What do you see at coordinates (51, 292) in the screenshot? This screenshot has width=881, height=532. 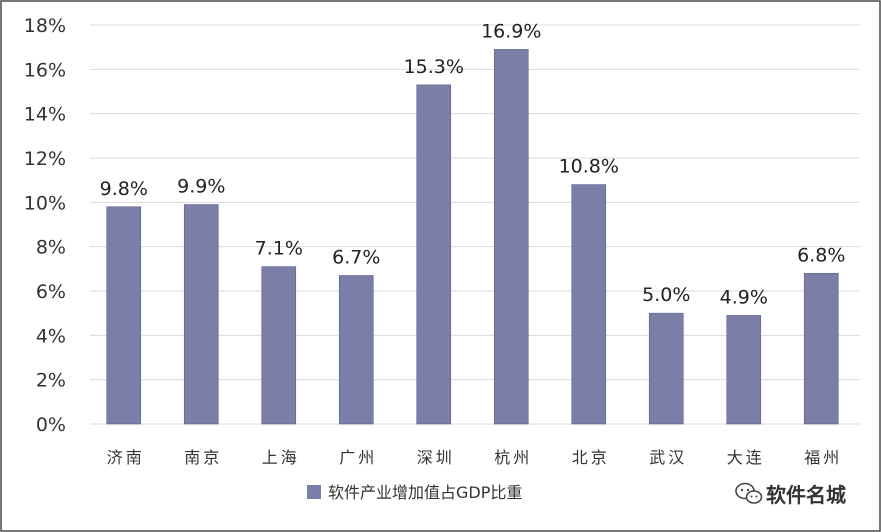 I see `y-tick-label: 6%` at bounding box center [51, 292].